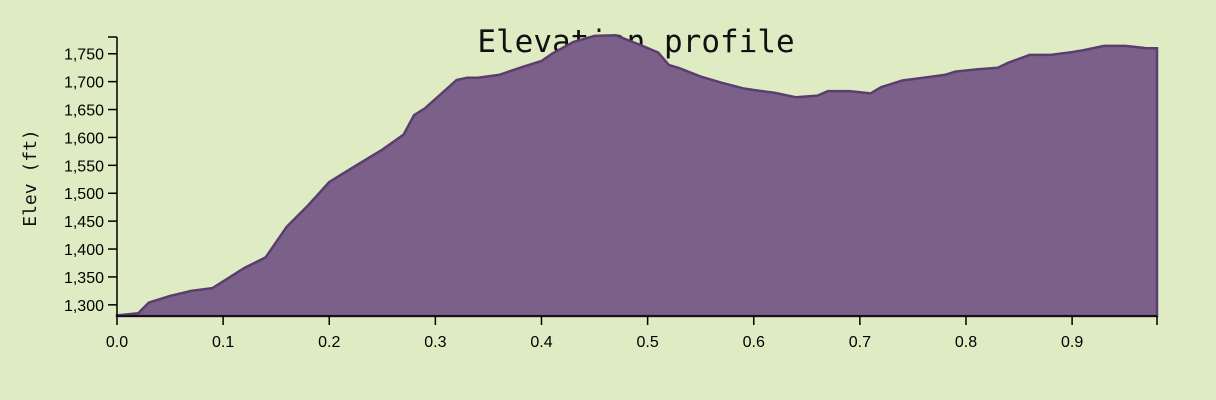 Image resolution: width=1216 pixels, height=400 pixels. I want to click on x-tick-label: 0.2, so click(329, 342).